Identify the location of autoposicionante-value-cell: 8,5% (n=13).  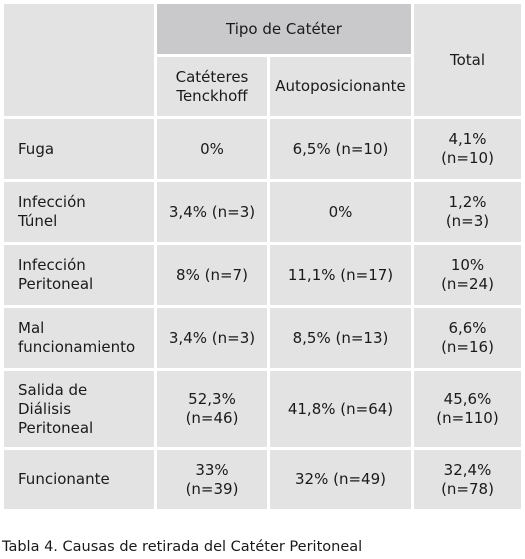
(340, 338).